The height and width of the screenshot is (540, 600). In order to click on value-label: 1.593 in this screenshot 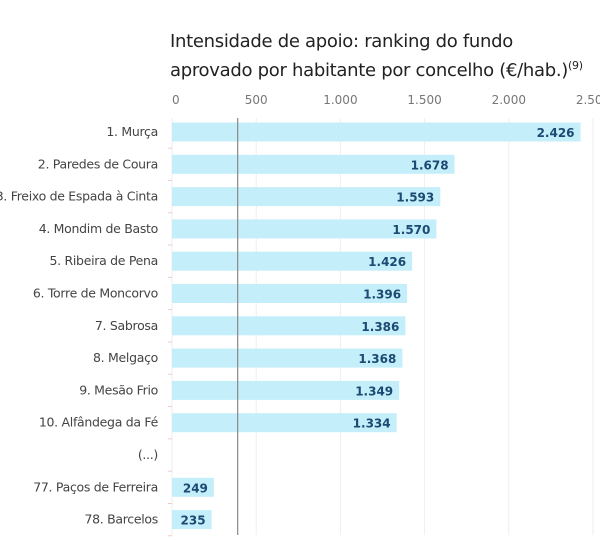, I will do `click(415, 198)`.